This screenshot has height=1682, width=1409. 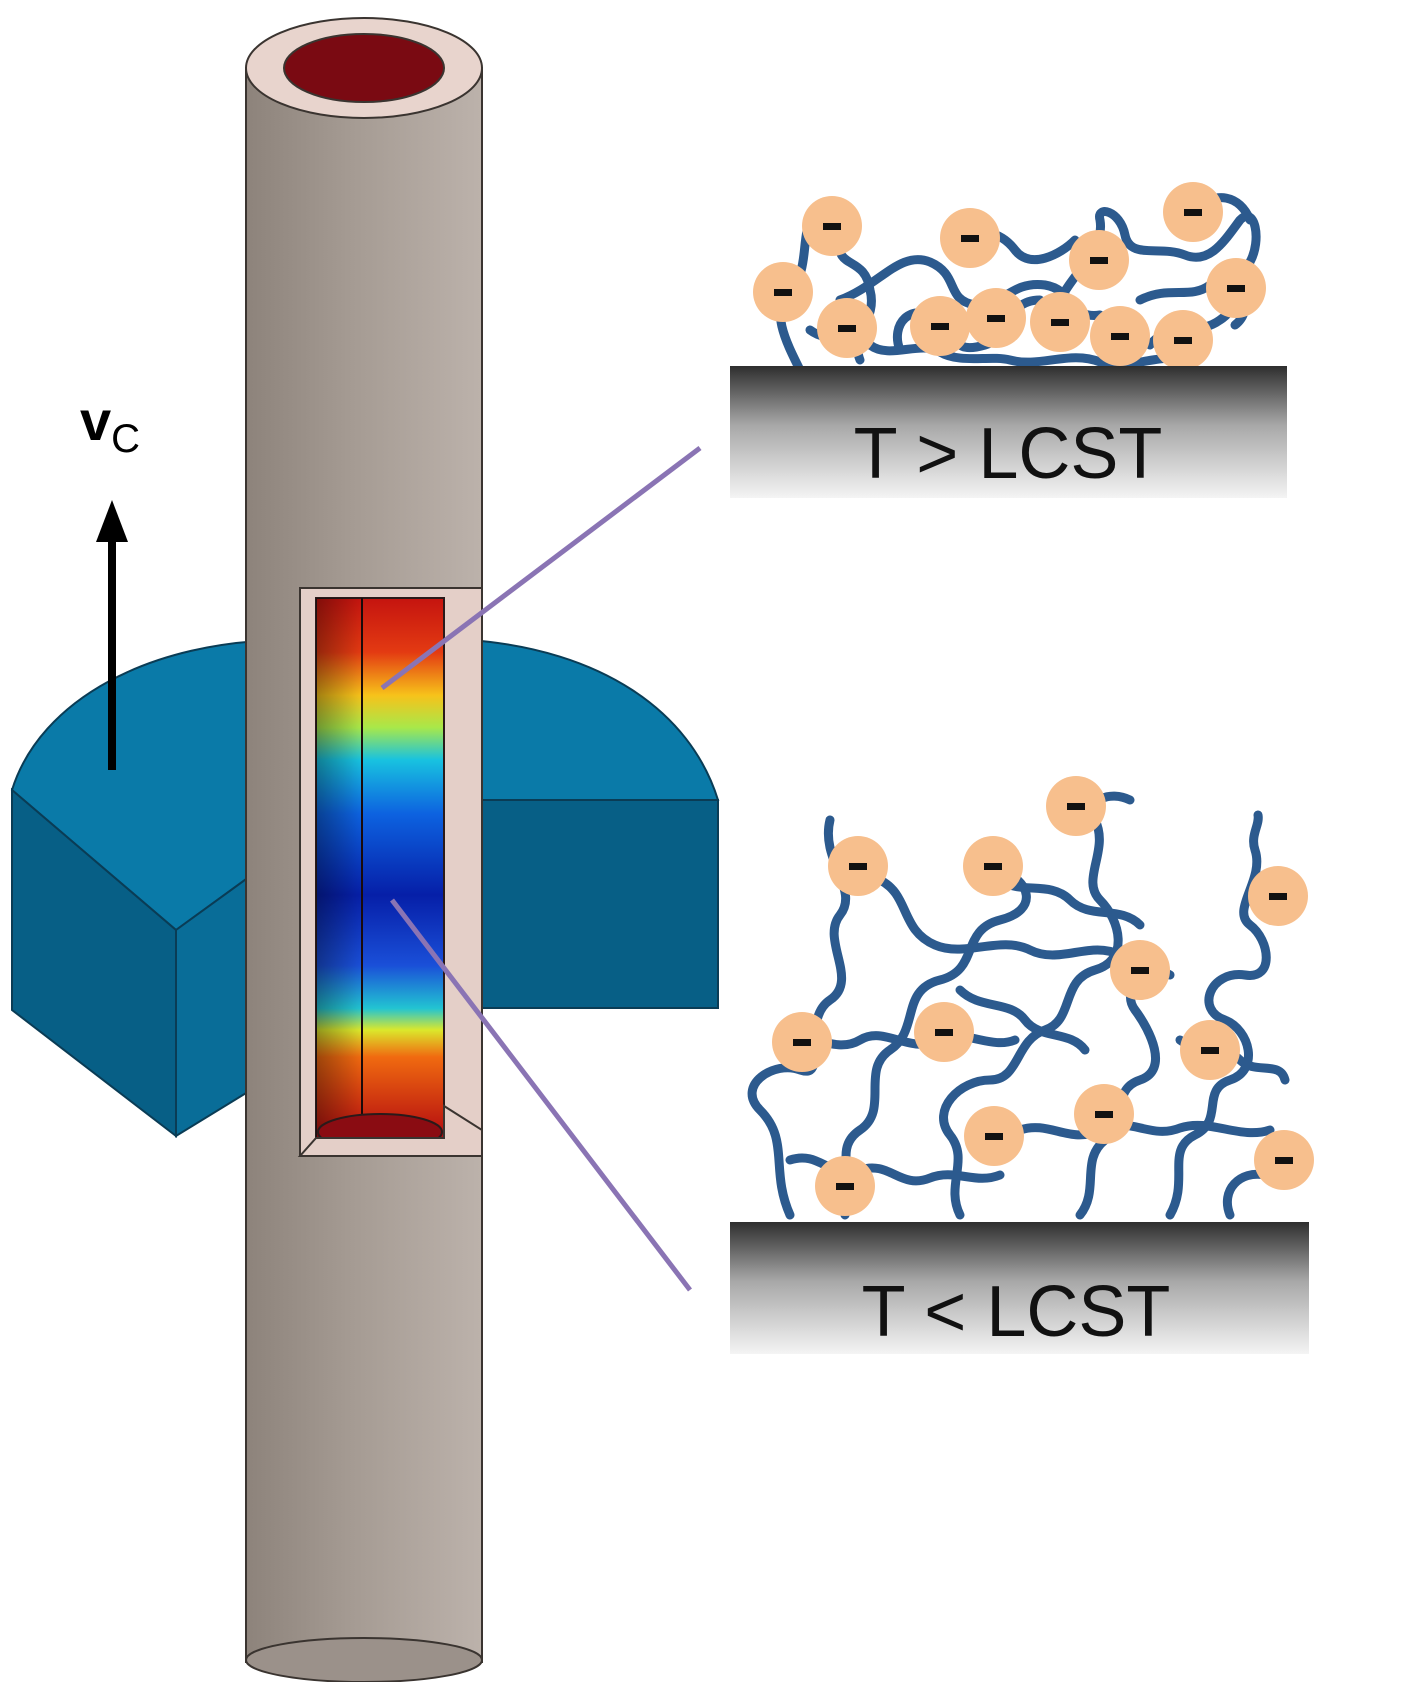 I want to click on velocity-arrow, so click(x=112, y=635).